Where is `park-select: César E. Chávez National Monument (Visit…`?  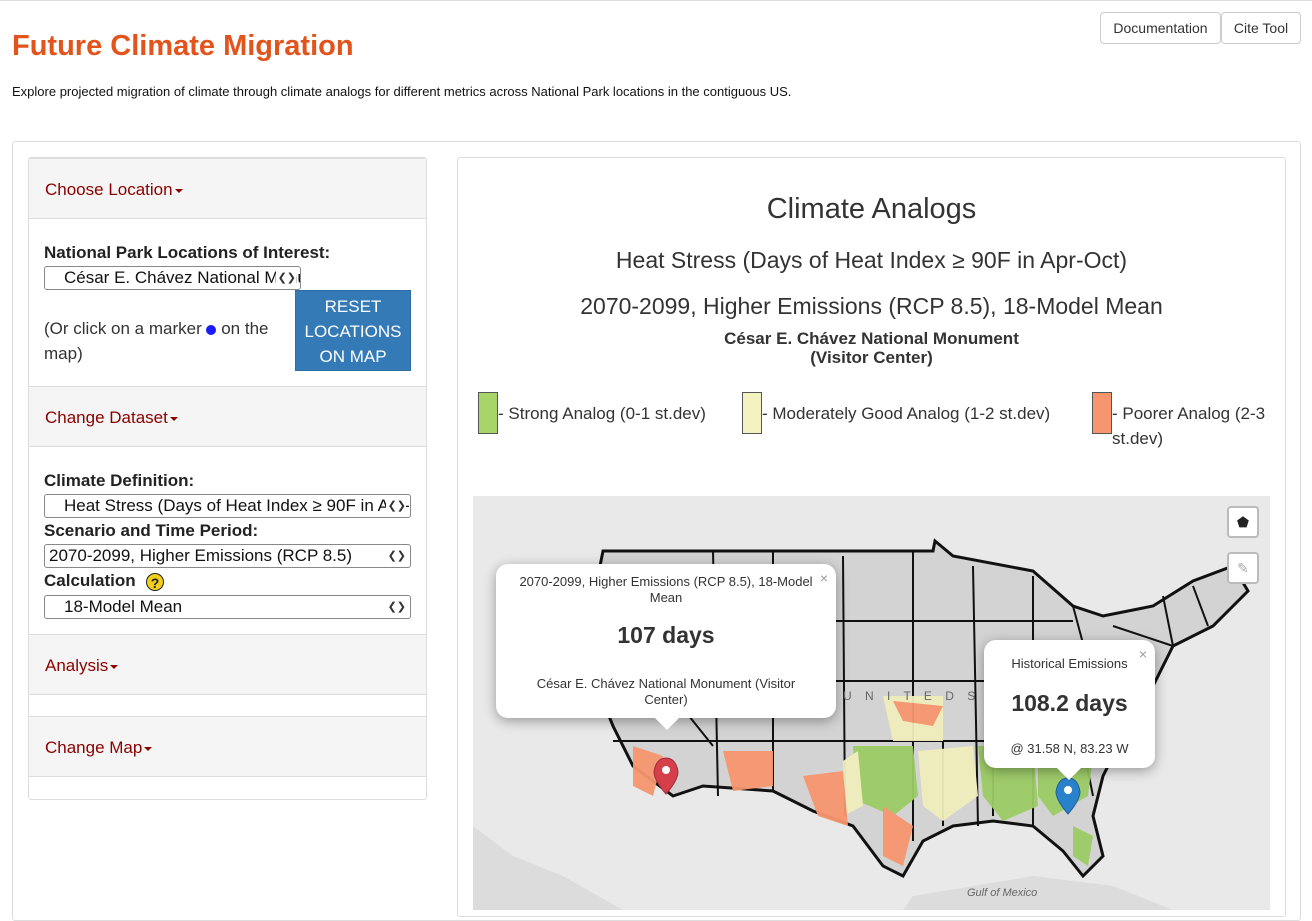 park-select: César E. Chávez National Monument (Visit… is located at coordinates (172, 278).